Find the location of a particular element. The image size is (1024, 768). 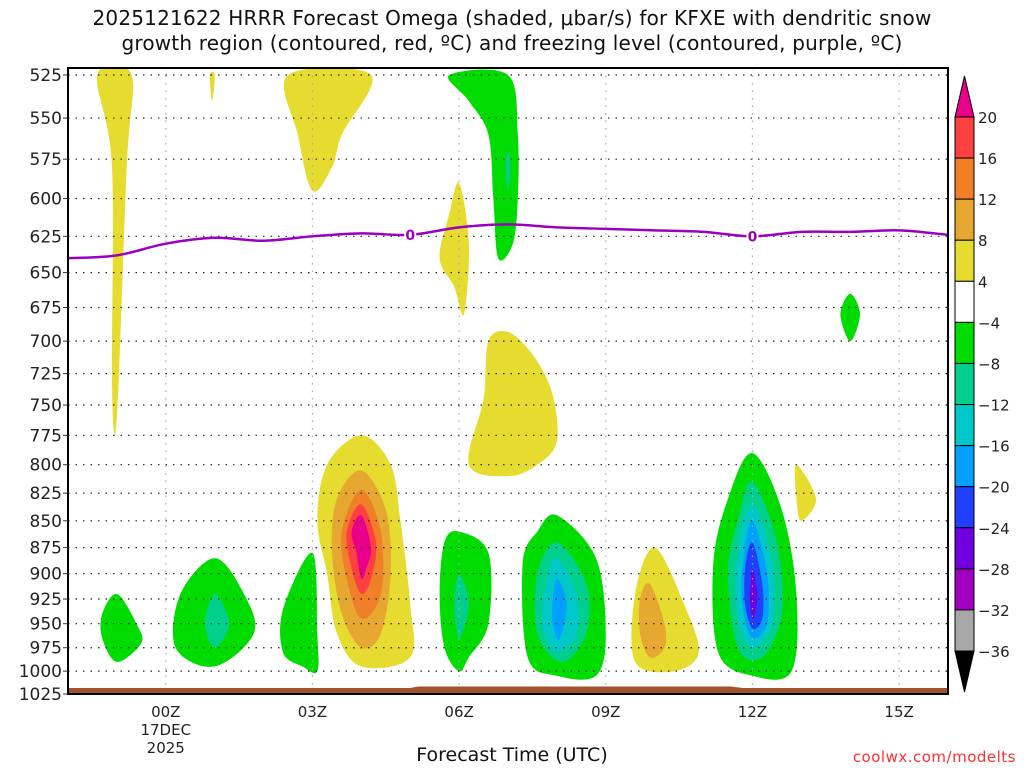

y-tick-label: 725 is located at coordinates (46, 375).